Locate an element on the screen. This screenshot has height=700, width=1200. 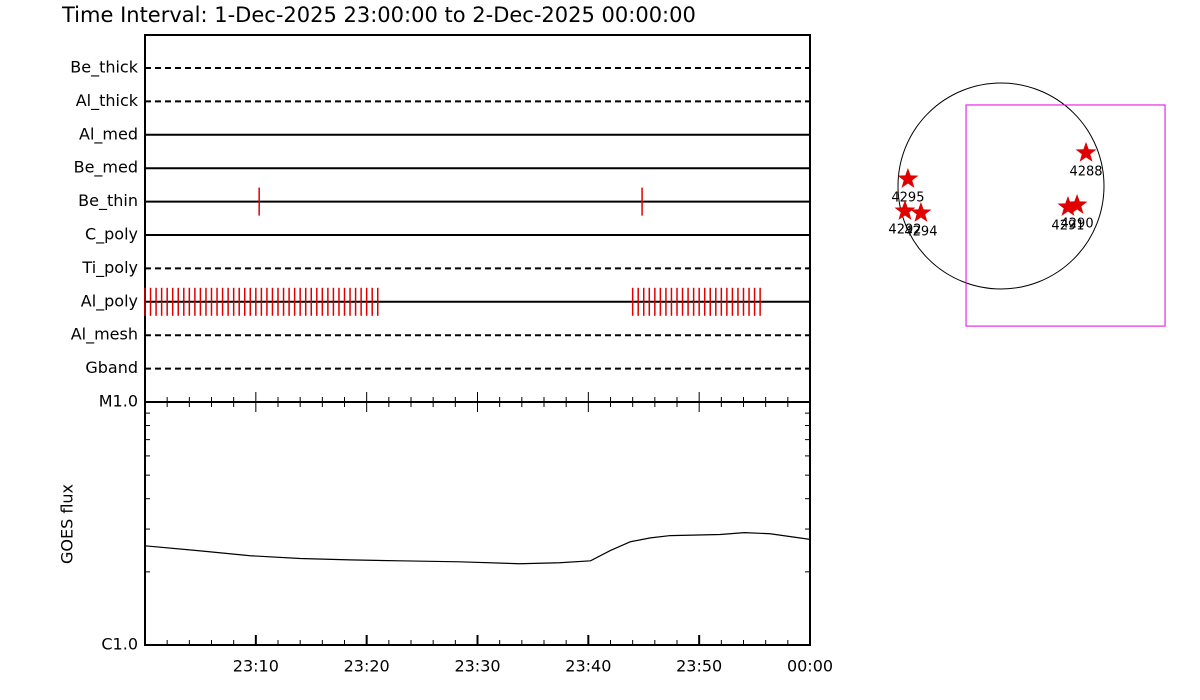
y-tick-label: M1.0 is located at coordinates (118, 401).